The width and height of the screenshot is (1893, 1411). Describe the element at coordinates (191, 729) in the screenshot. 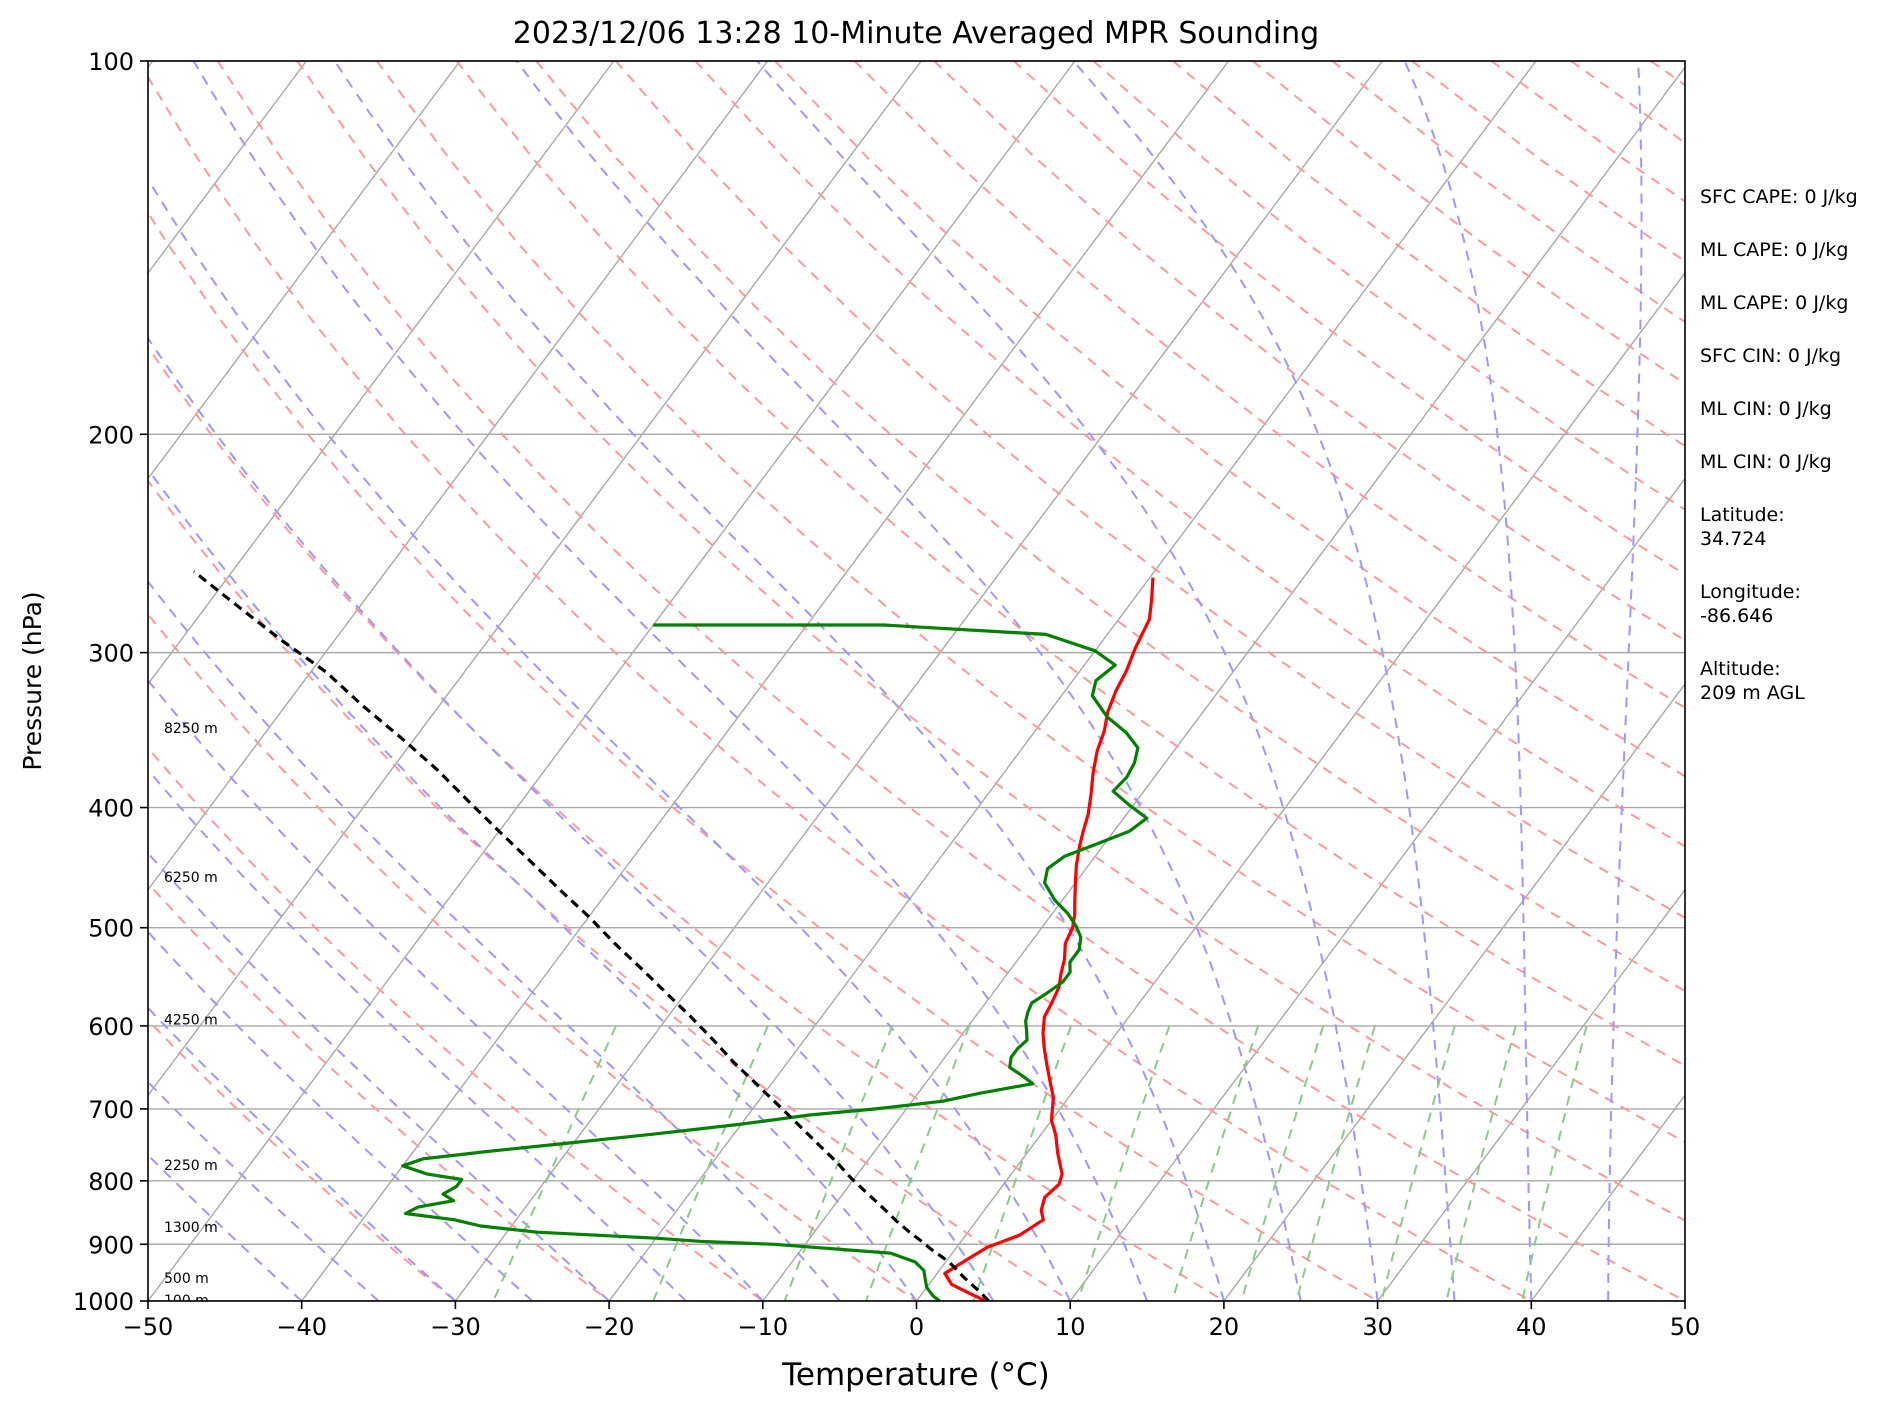

I see `height-label: 8250 m` at that location.